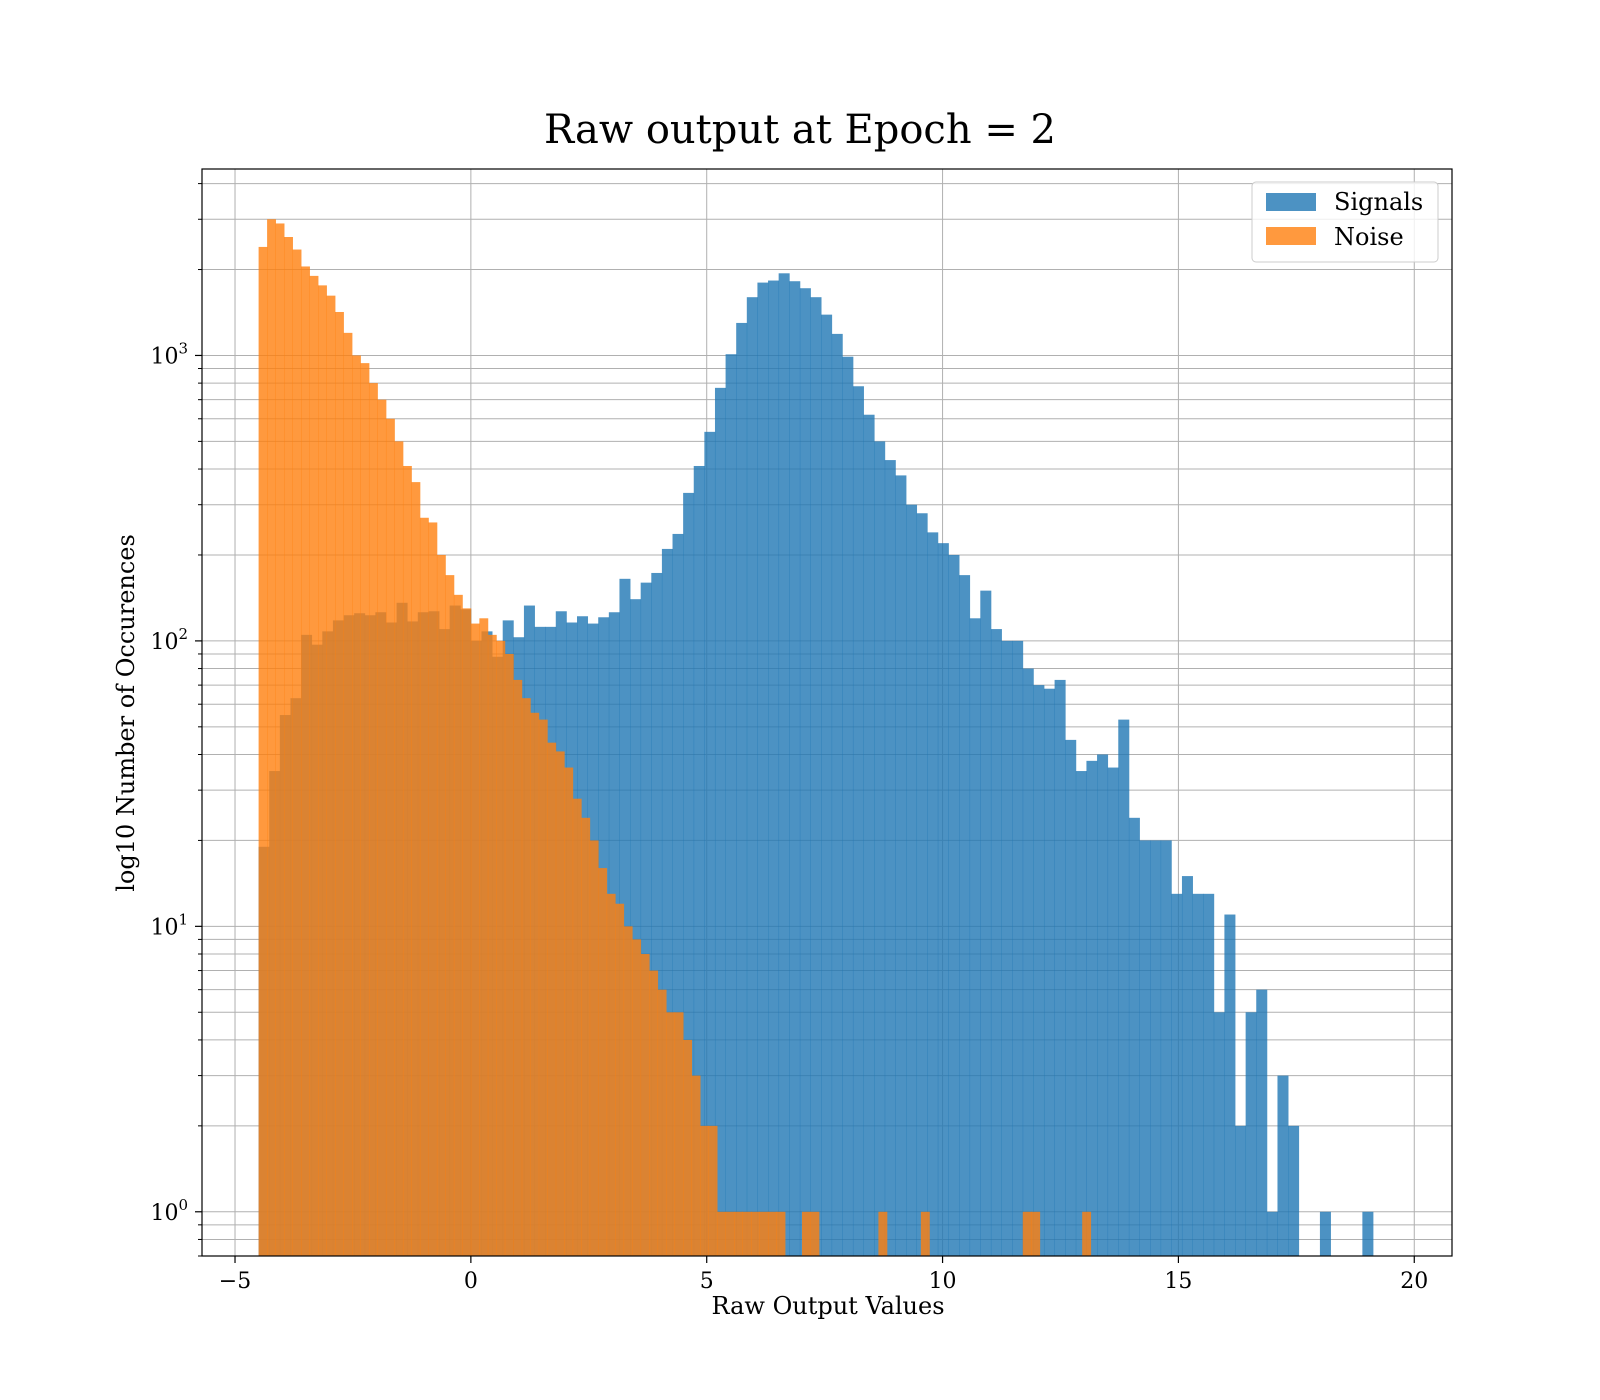 This screenshot has width=1600, height=1400. What do you see at coordinates (1178, 1281) in the screenshot?
I see `x-tick-label: 15` at bounding box center [1178, 1281].